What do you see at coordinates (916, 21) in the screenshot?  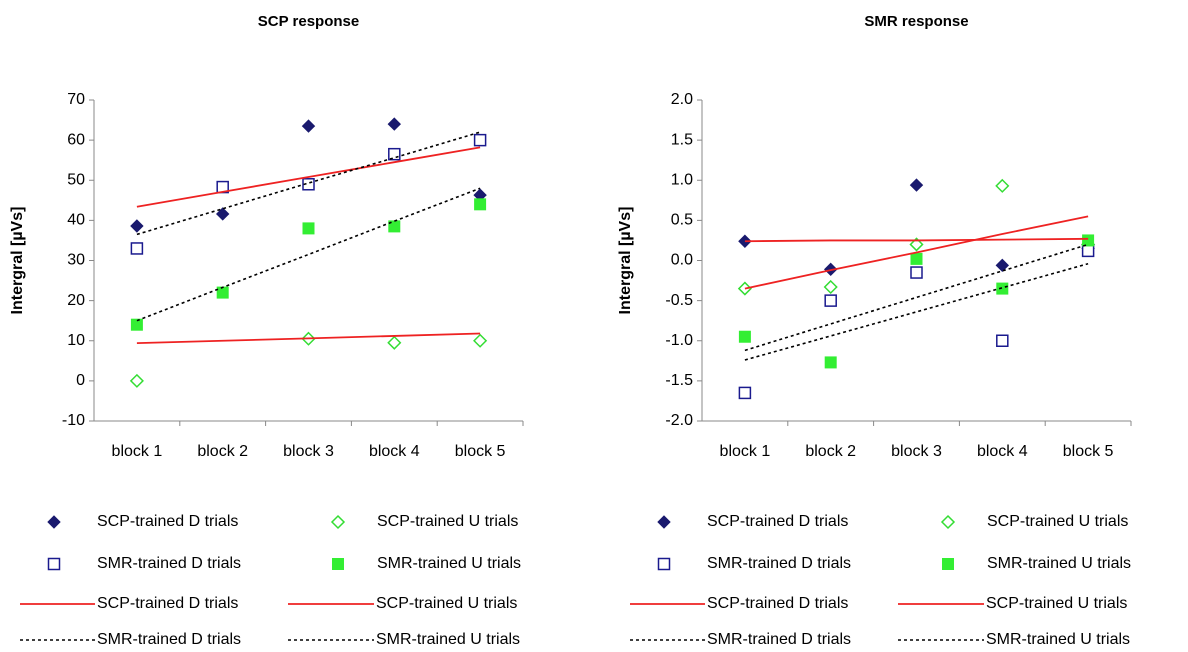 I see `chart-title: SMR response` at bounding box center [916, 21].